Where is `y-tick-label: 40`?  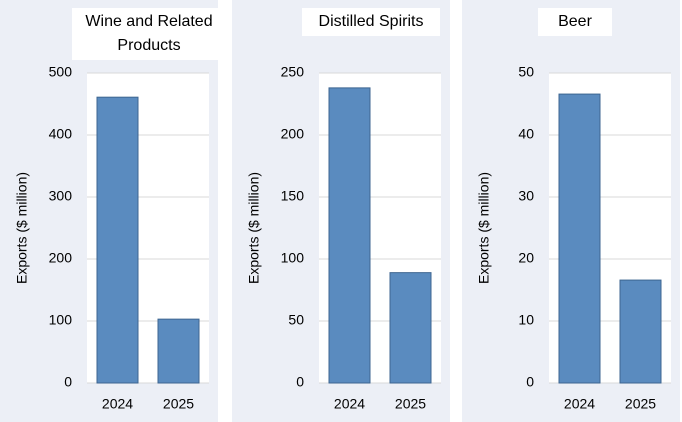
y-tick-label: 40 is located at coordinates (526, 134).